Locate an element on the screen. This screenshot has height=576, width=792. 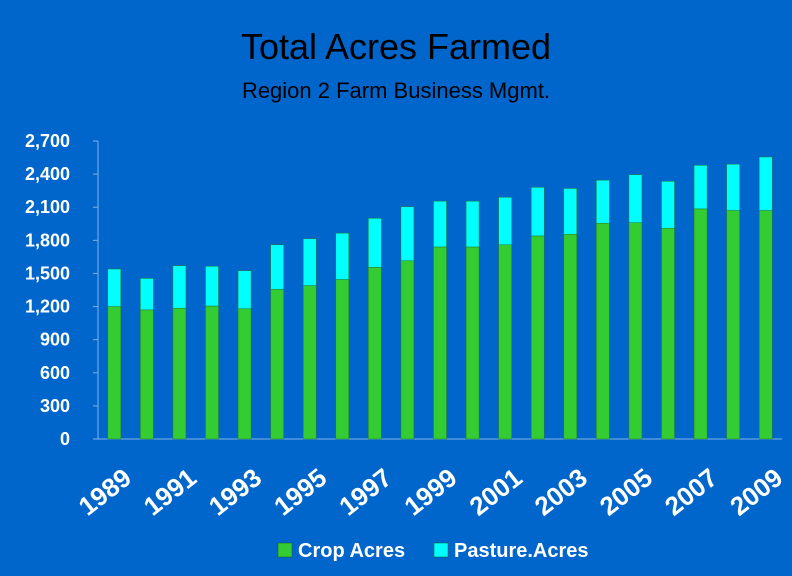
legend-swatch-pasture is located at coordinates (441, 550).